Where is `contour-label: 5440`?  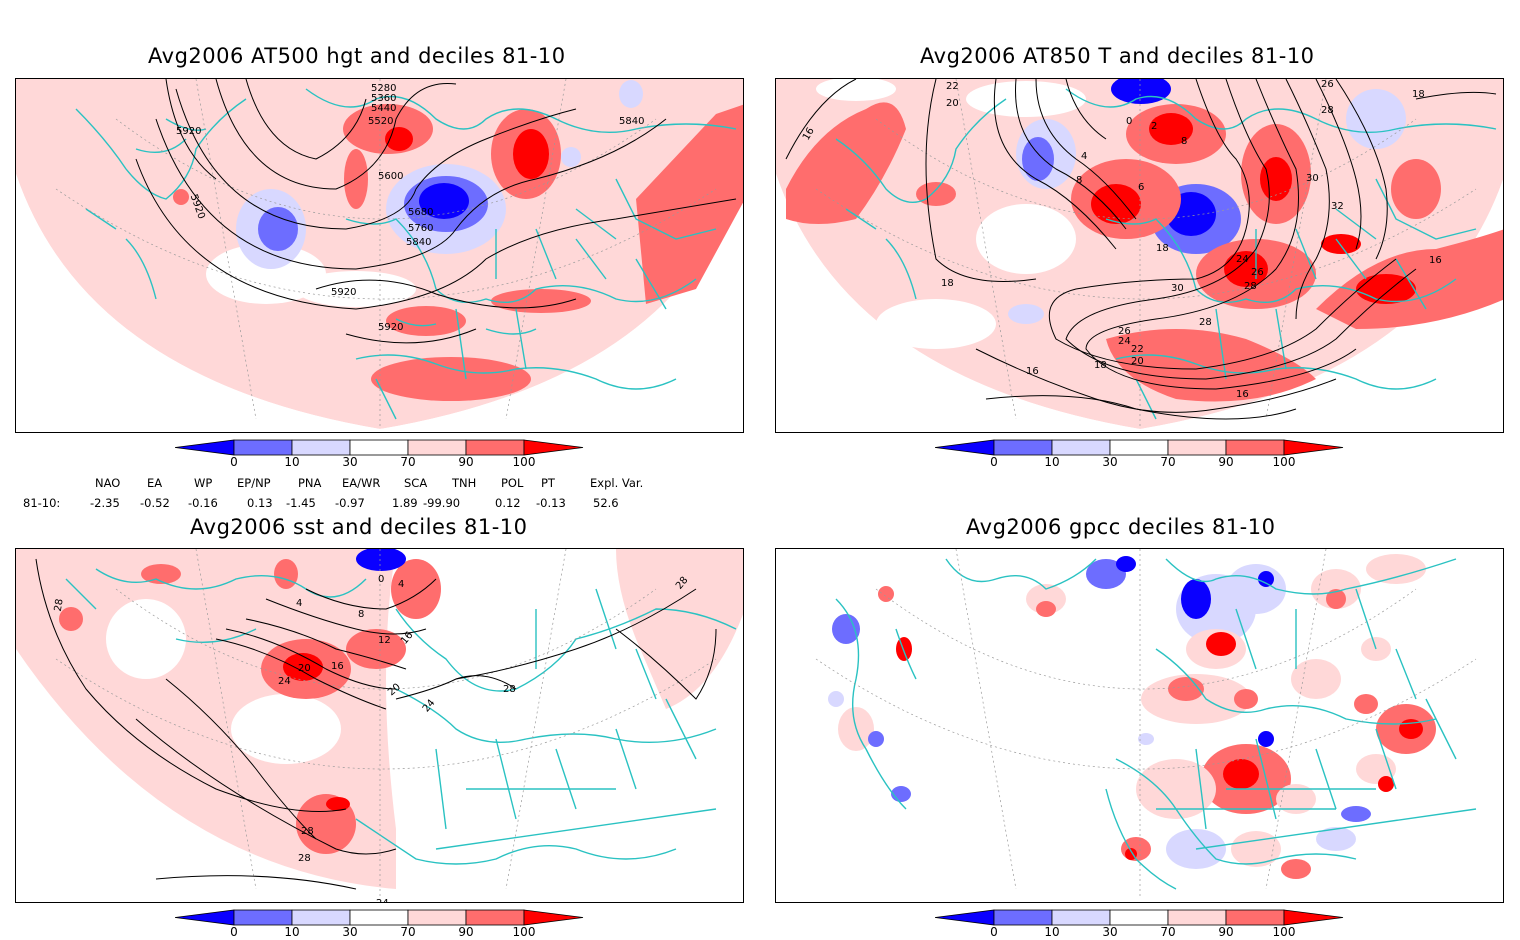 contour-label: 5440 is located at coordinates (383, 108).